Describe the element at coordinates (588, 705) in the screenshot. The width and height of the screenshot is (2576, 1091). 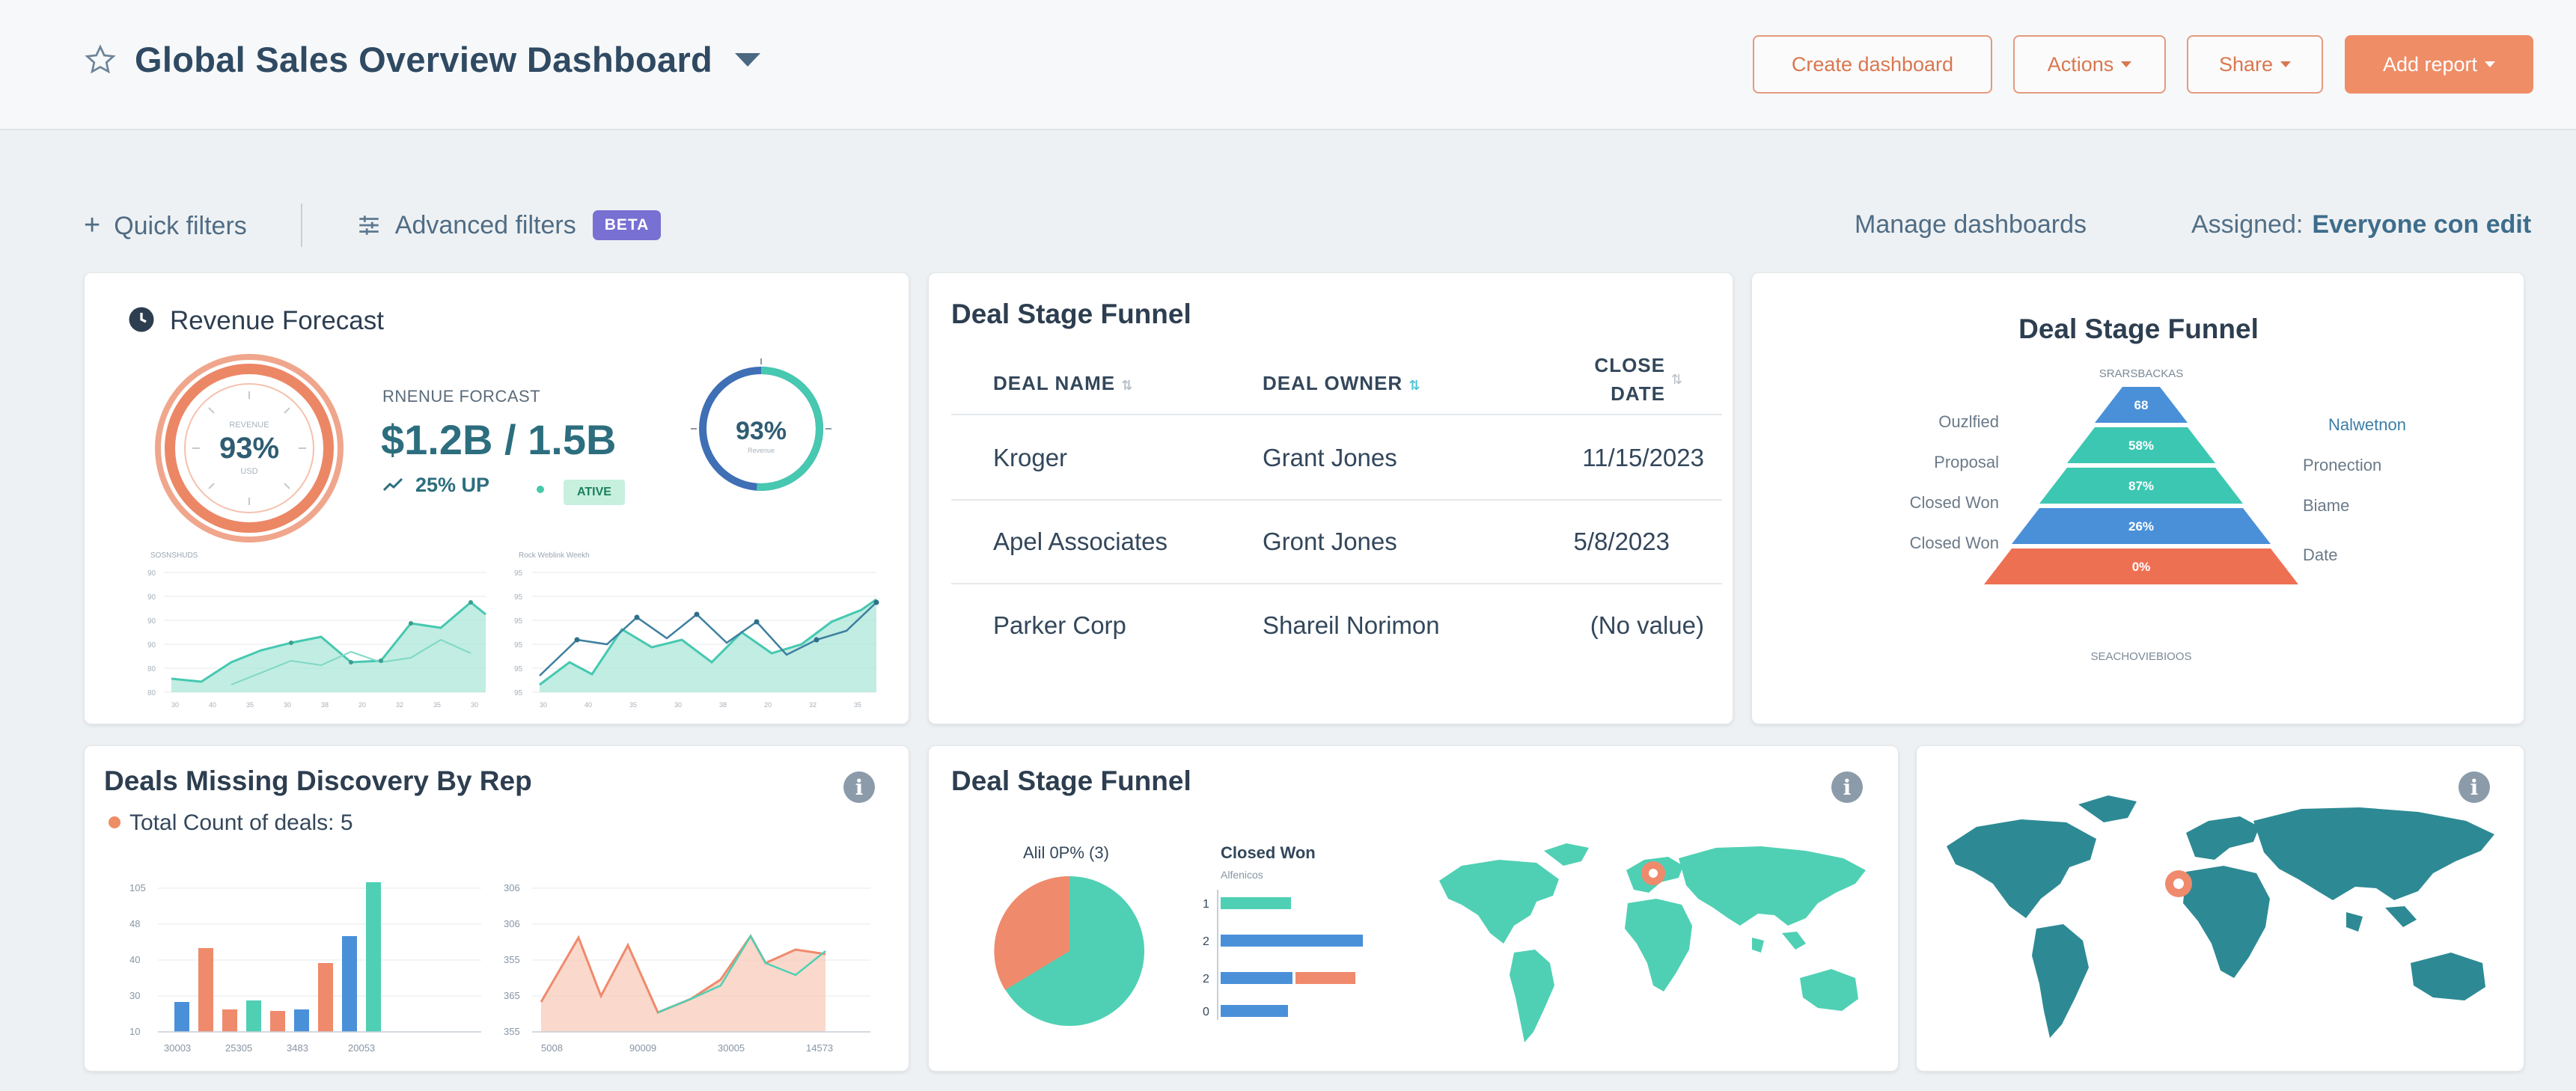
I see `svg-text: 40` at that location.